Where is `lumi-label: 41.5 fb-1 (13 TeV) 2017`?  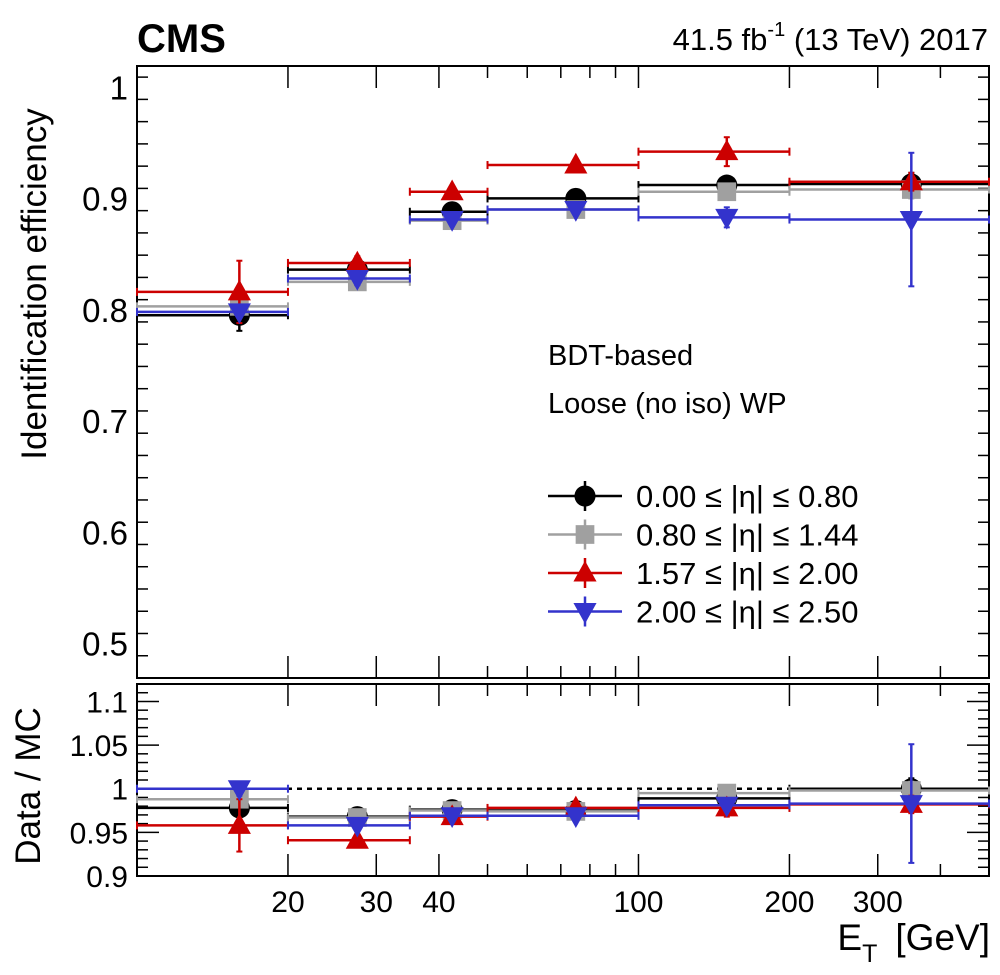
lumi-label: 41.5 fb-1 (13 TeV) 2017 is located at coordinates (830, 38).